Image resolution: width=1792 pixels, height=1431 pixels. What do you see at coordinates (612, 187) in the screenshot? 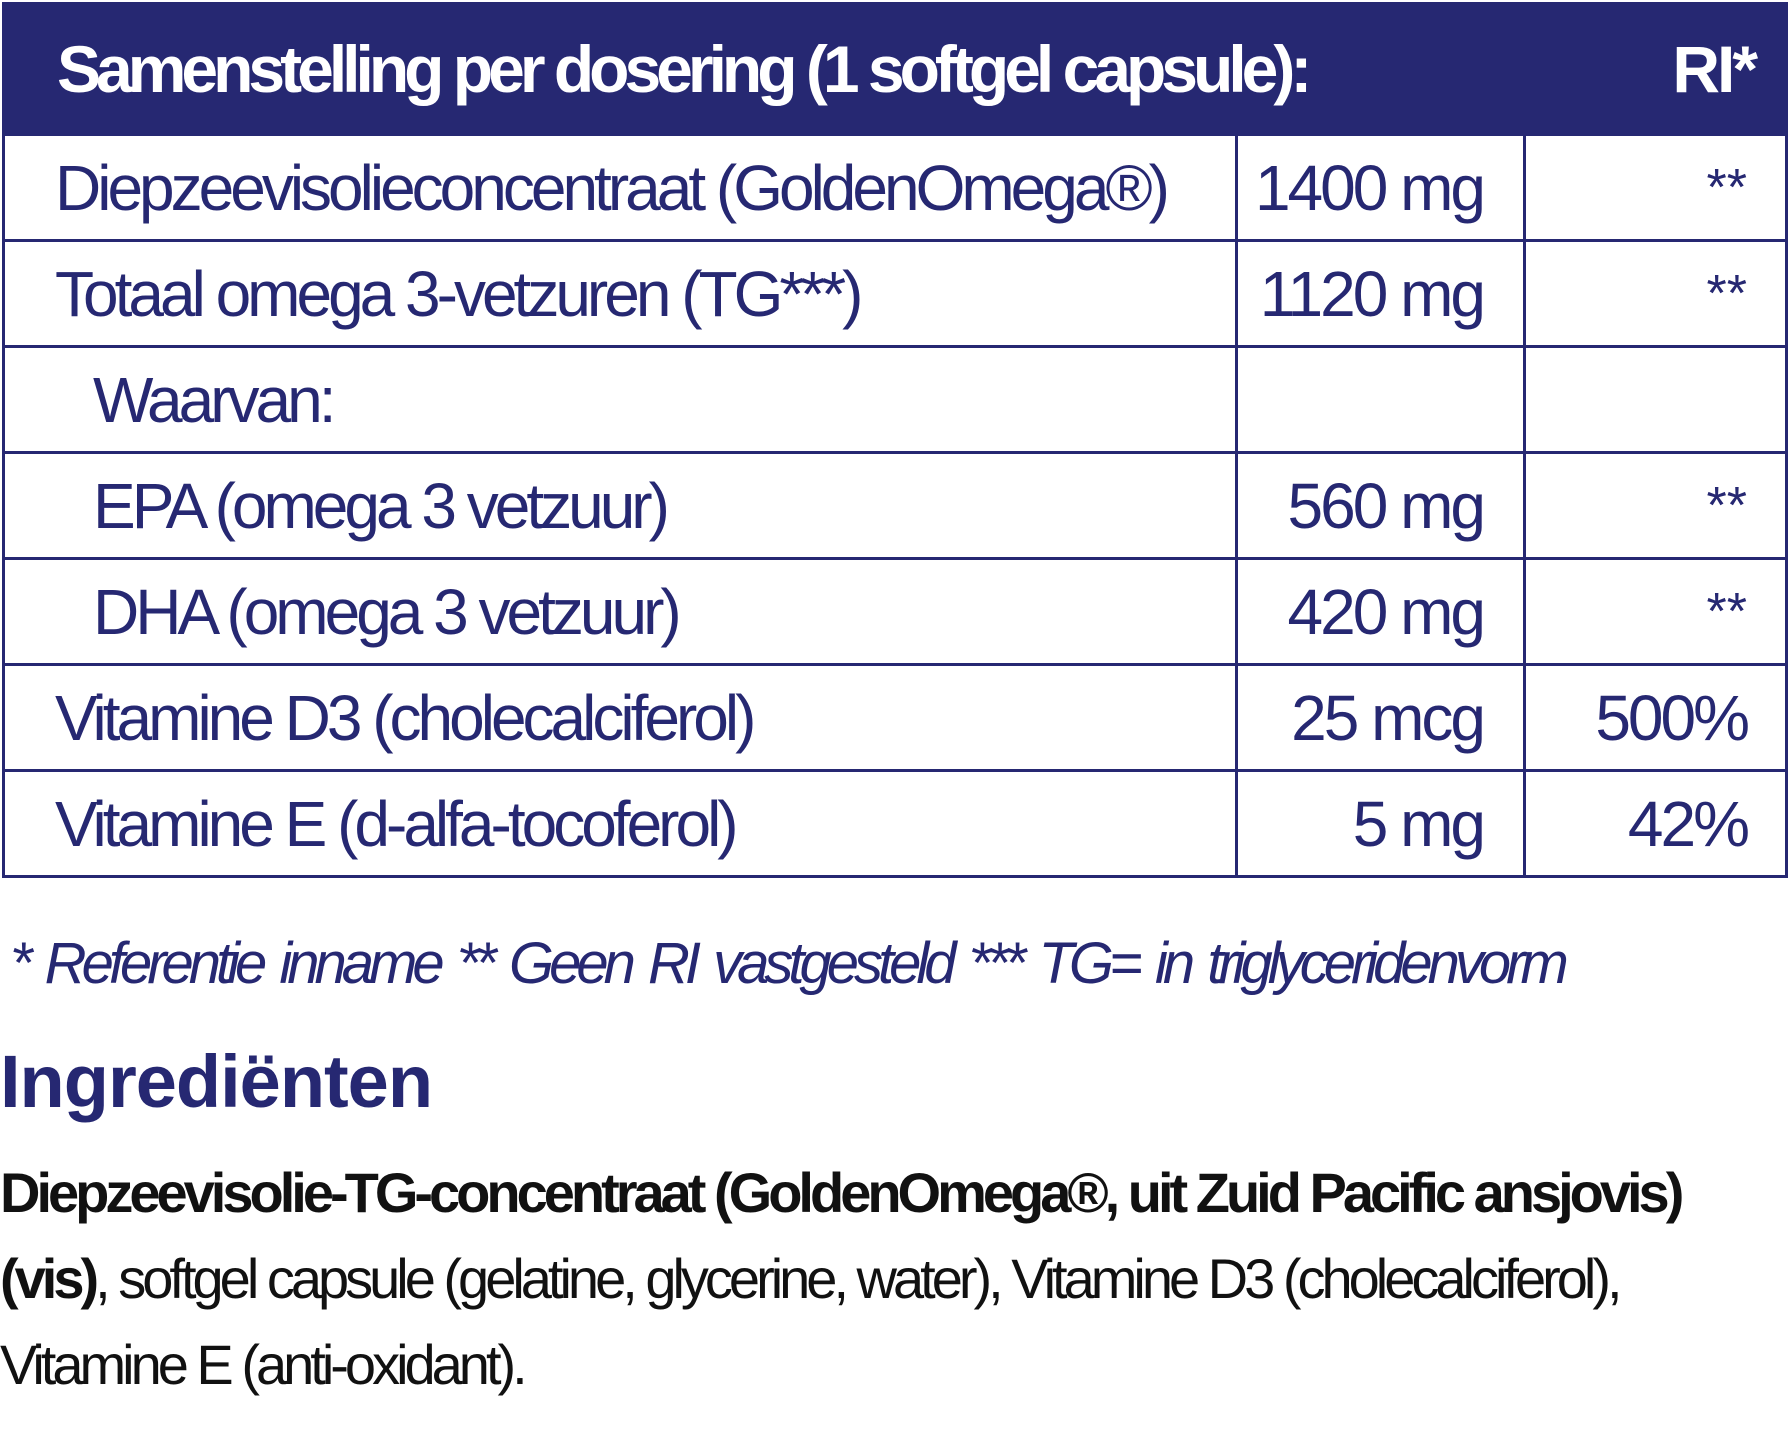
I see `row-name: Diepzeevisolieconcentraat (GoldenOmega®)` at bounding box center [612, 187].